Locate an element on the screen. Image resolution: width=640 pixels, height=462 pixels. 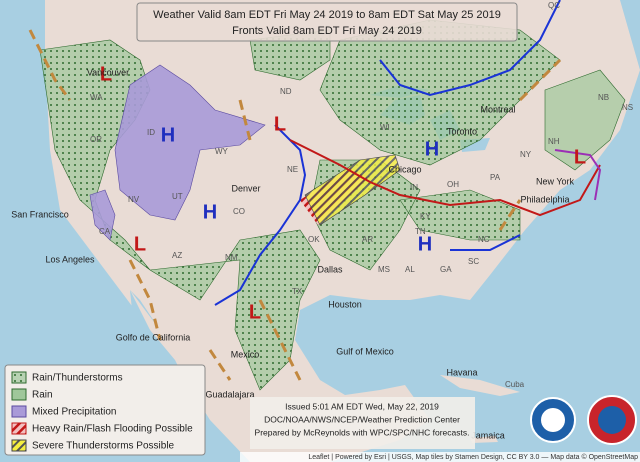
attribution-bar is located at coordinates (440, 457).